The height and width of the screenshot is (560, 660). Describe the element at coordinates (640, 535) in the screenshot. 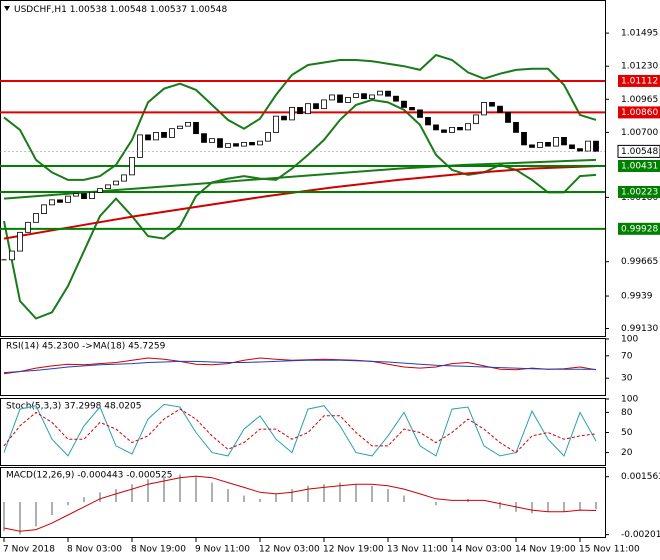

I see `y-tick-label: -0.002012` at that location.